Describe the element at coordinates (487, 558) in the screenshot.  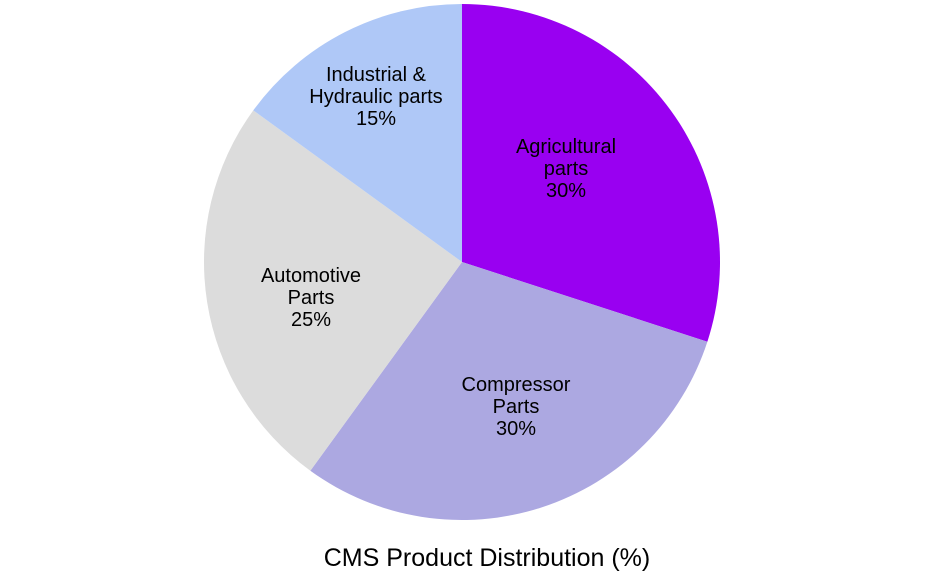
I see `chart-title: CMS Product Distribution (%)` at that location.